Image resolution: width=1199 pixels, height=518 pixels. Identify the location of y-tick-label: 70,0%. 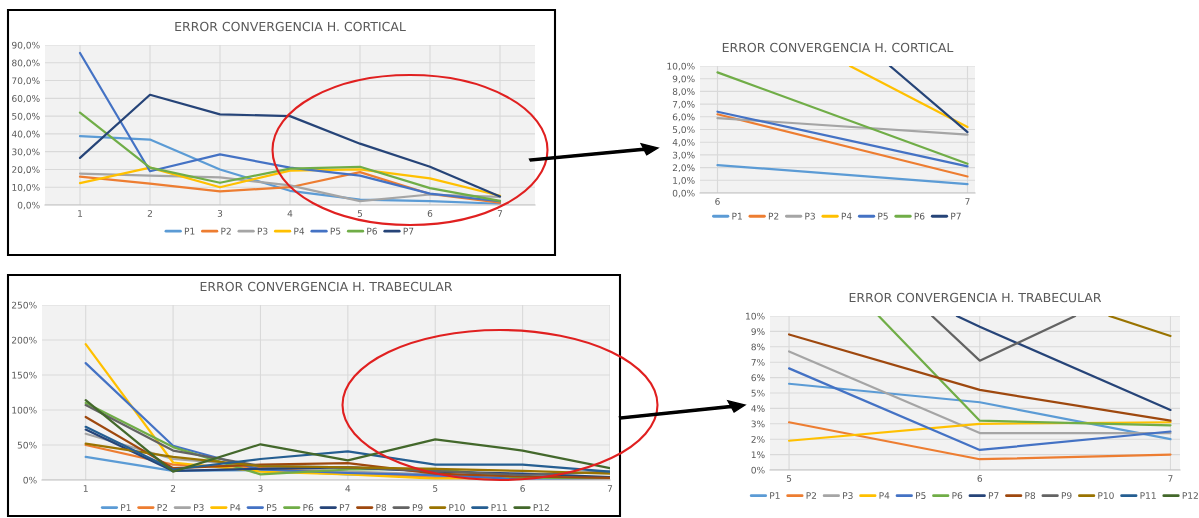
(26, 81).